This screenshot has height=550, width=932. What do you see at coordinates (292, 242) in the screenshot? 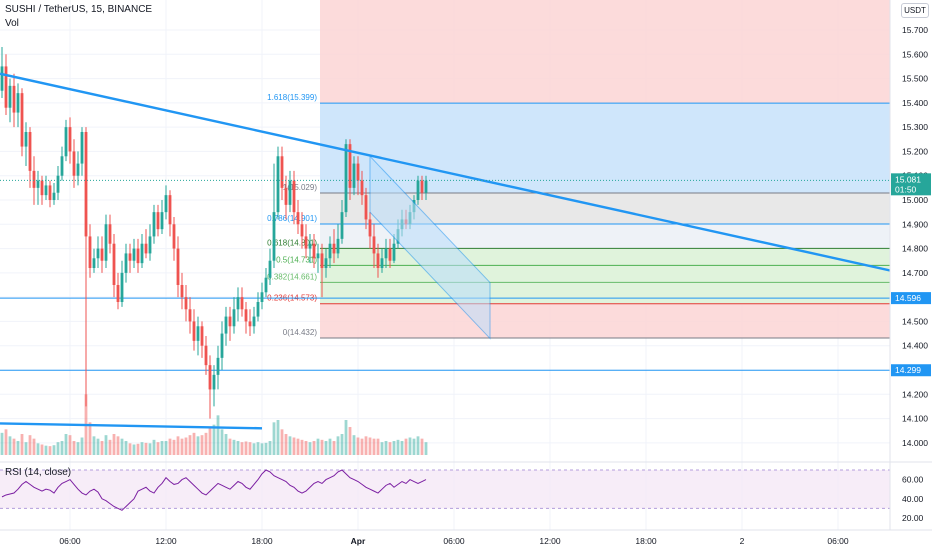
I see `fib-label: 0.618(14.801)` at bounding box center [292, 242].